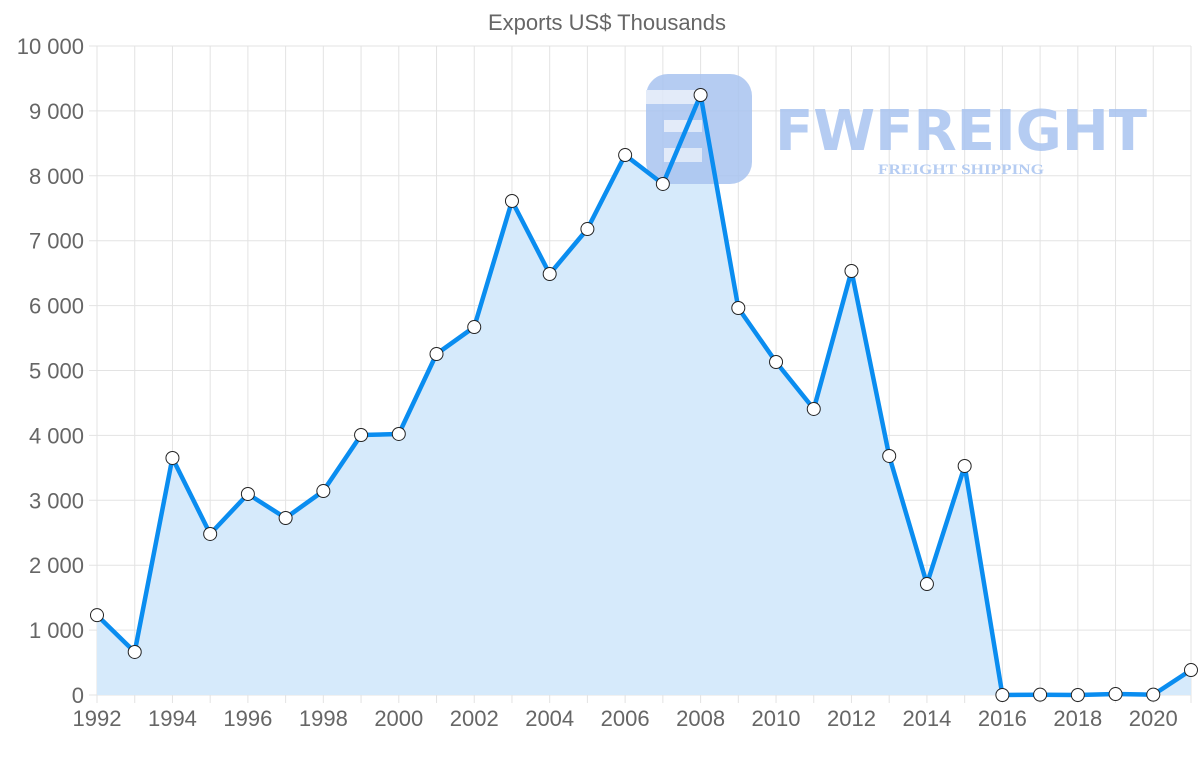 This screenshot has width=1200, height=763. What do you see at coordinates (1040, 694) in the screenshot?
I see `data-point-2017` at bounding box center [1040, 694].